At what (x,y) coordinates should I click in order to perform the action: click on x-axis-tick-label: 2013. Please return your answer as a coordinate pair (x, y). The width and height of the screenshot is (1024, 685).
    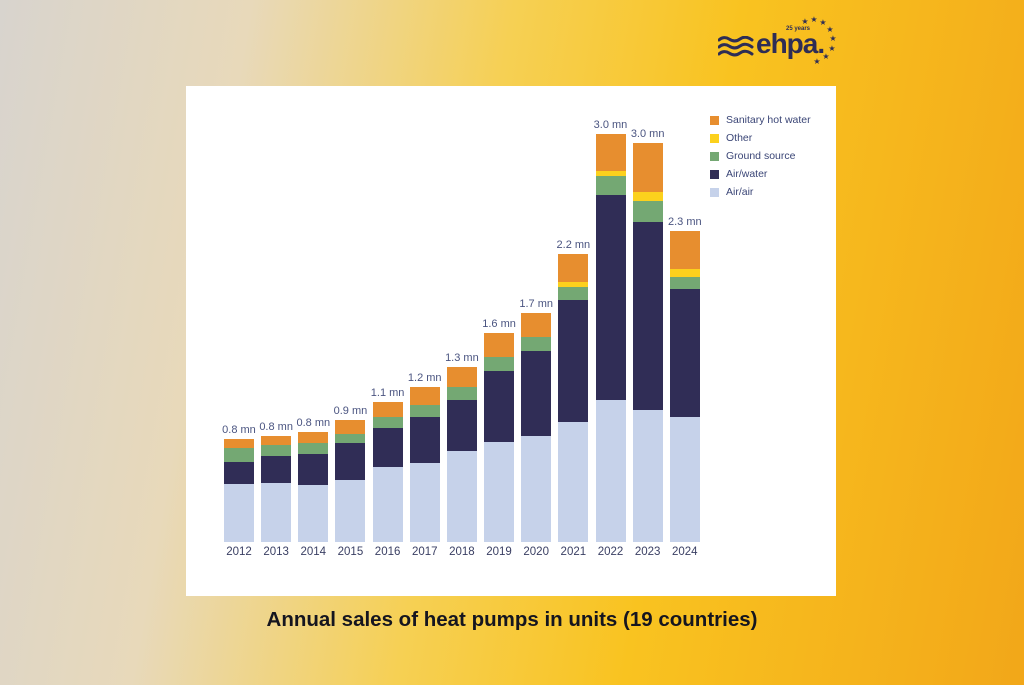
    Looking at the image, I should click on (276, 552).